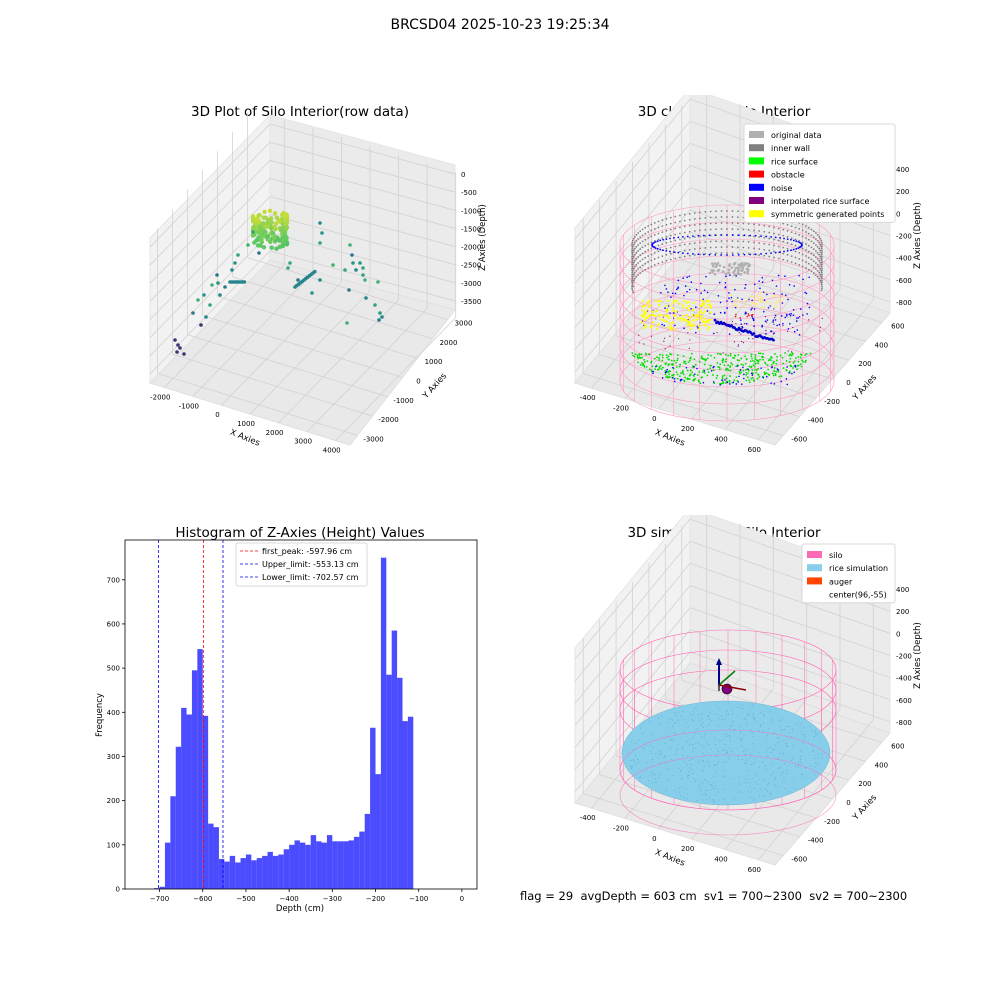 This screenshot has height=1000, width=1000. I want to click on z-tick-label: -2000, so click(471, 248).